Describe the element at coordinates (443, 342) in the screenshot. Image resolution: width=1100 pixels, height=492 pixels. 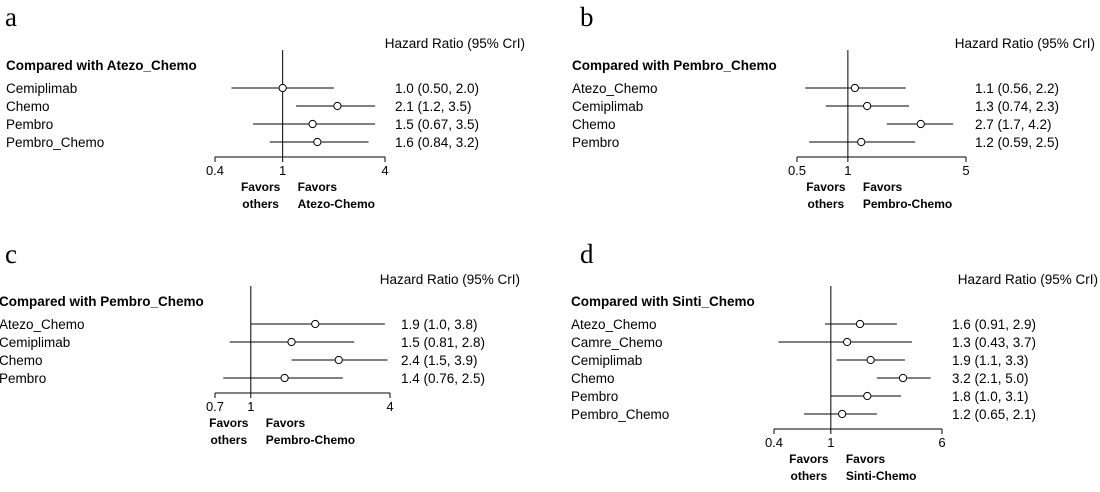
I see `row-value: 1.5 (0.81, 2.8)` at that location.